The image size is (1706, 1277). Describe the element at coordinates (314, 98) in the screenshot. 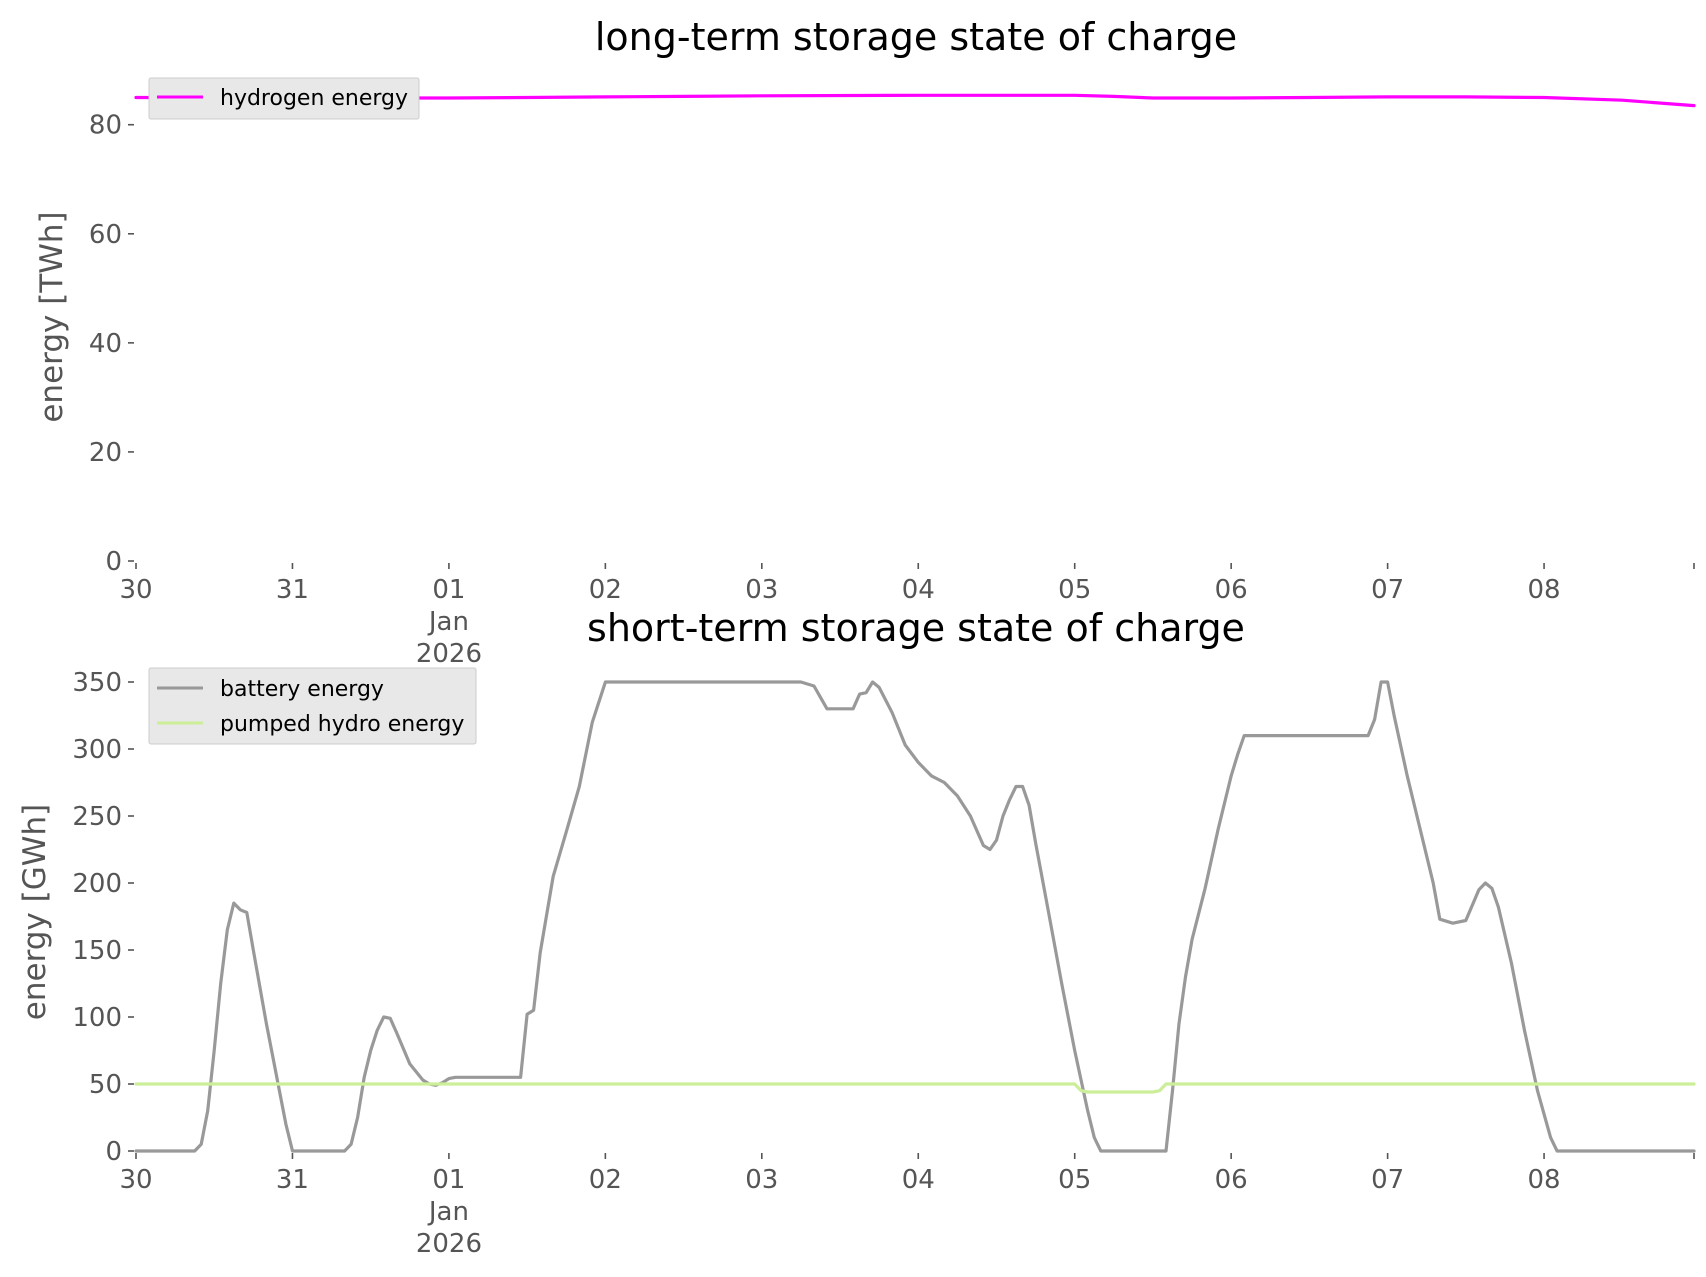

I see `legend-label-hydrogen-energy: hydrogen energy` at that location.